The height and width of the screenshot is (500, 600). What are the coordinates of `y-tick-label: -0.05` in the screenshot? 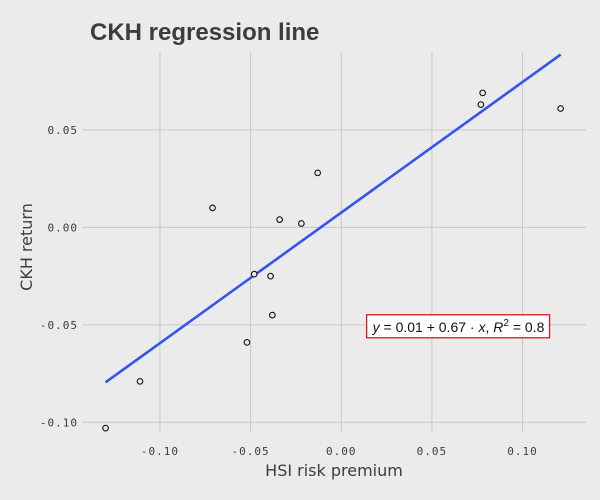 It's located at (59, 325).